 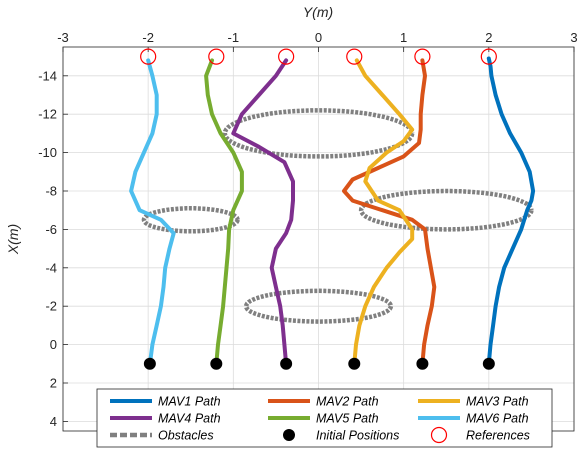 What do you see at coordinates (263, 212) in the screenshot?
I see `mav4-path-line` at bounding box center [263, 212].